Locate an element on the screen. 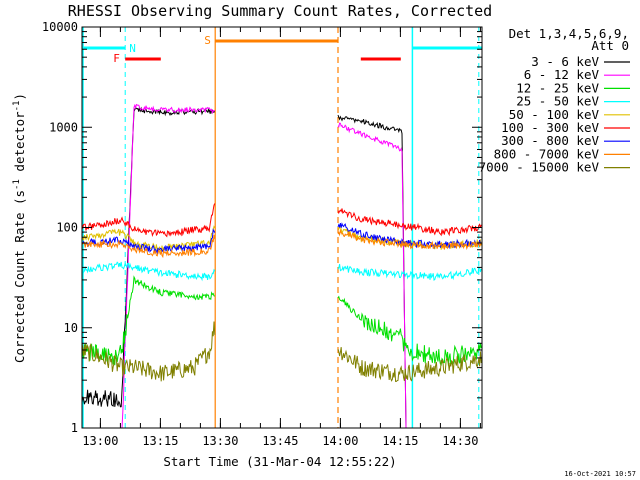  legend-label: 7000 - 15000 keV is located at coordinates (539, 167).